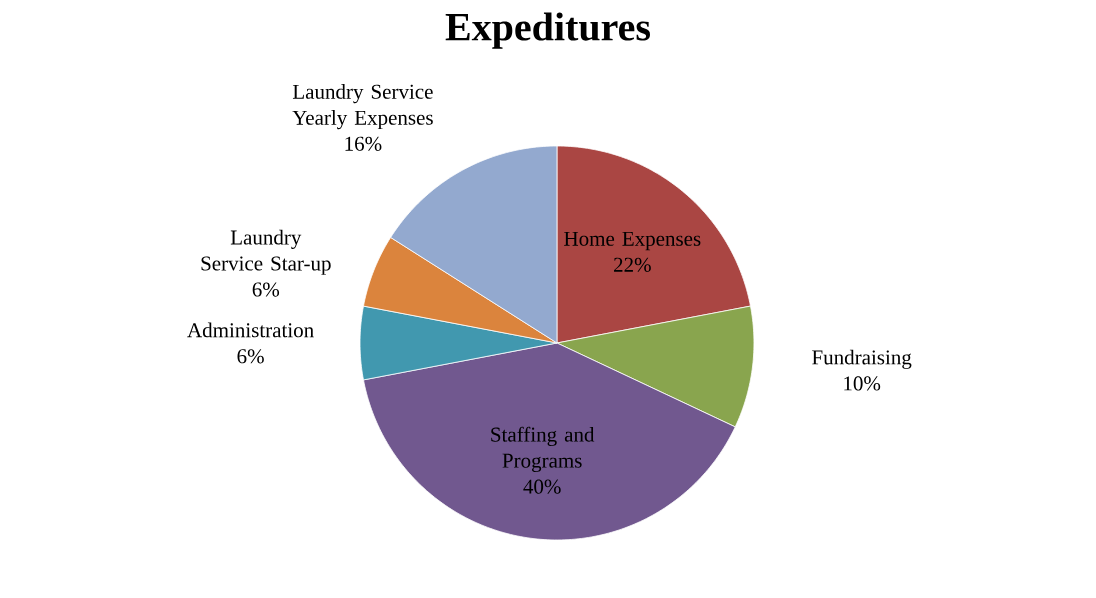 The image size is (1096, 598). What do you see at coordinates (250, 330) in the screenshot?
I see `slice-label: Administration` at bounding box center [250, 330].